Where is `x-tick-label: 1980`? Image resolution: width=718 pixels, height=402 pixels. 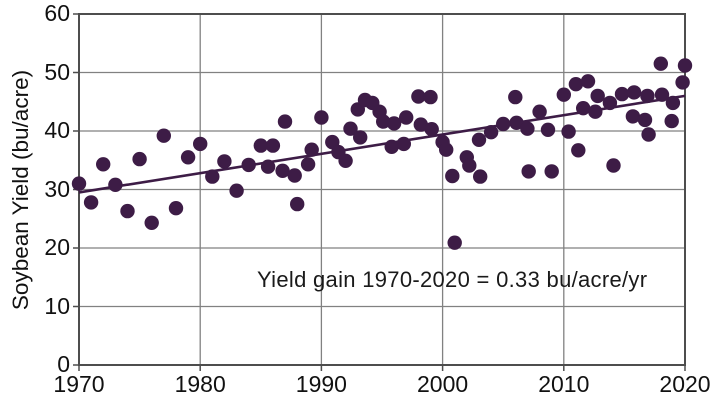 x-tick-label: 1980 is located at coordinates (200, 384).